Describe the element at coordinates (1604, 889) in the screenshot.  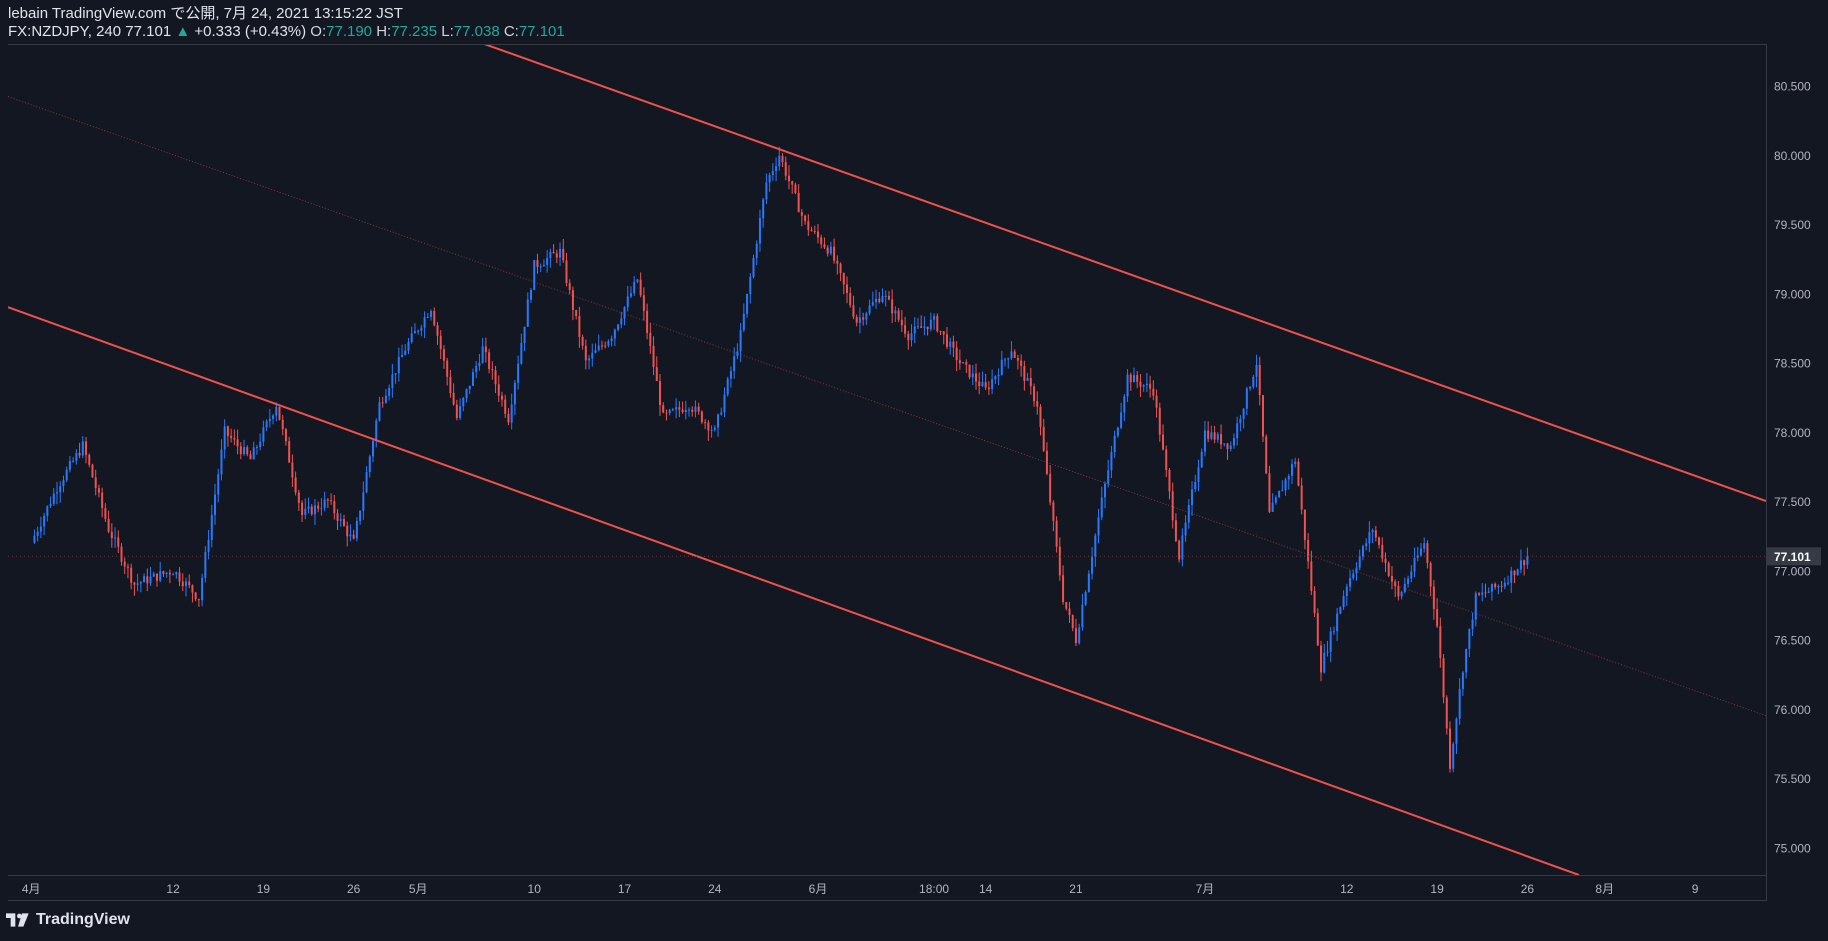
I see `time-tick-label: 8月` at that location.